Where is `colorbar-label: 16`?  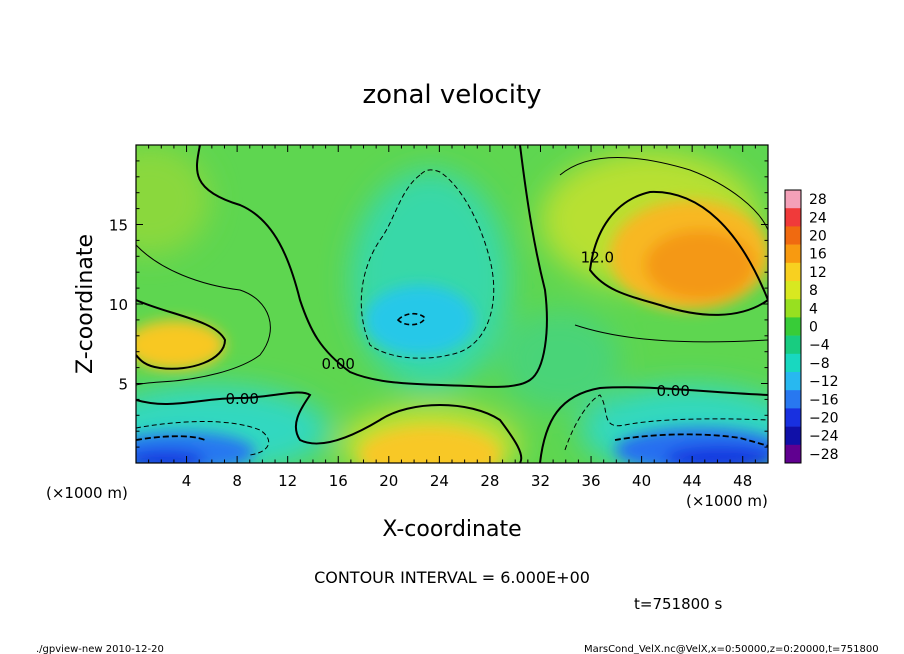 colorbar-label: 16 is located at coordinates (818, 255).